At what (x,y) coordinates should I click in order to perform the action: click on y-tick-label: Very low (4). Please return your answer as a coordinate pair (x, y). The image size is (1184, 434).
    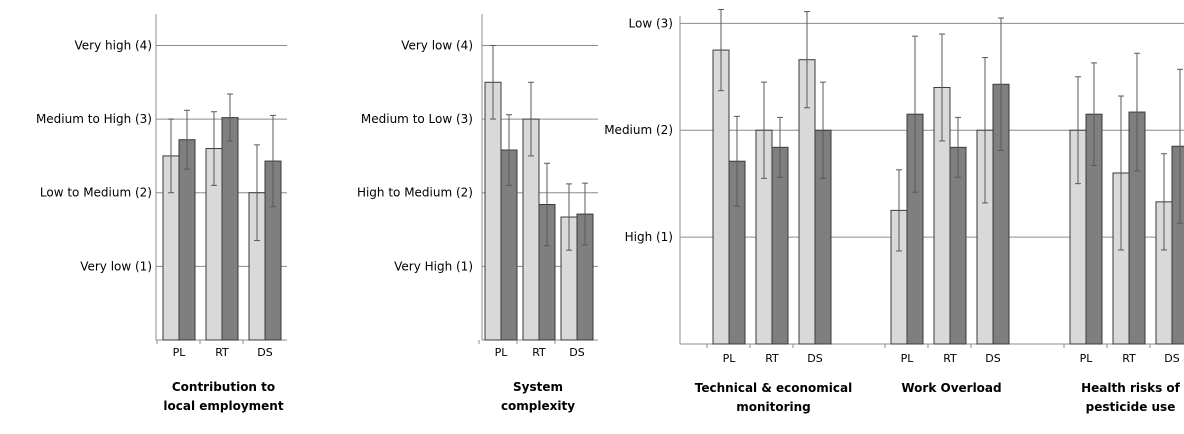
    Looking at the image, I should click on (437, 45).